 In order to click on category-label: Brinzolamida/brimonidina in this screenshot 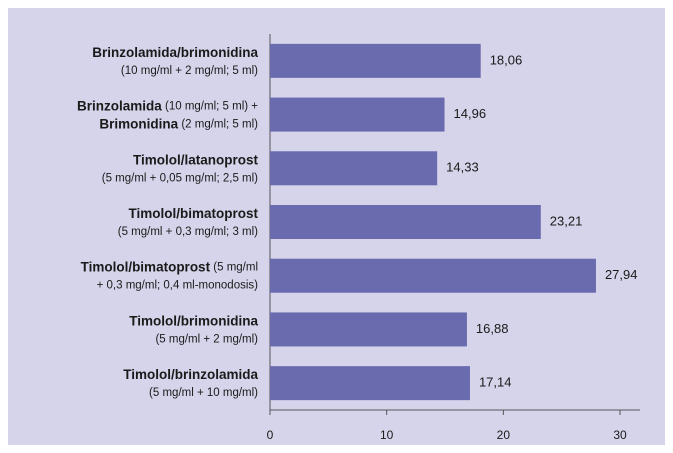, I will do `click(175, 51)`.